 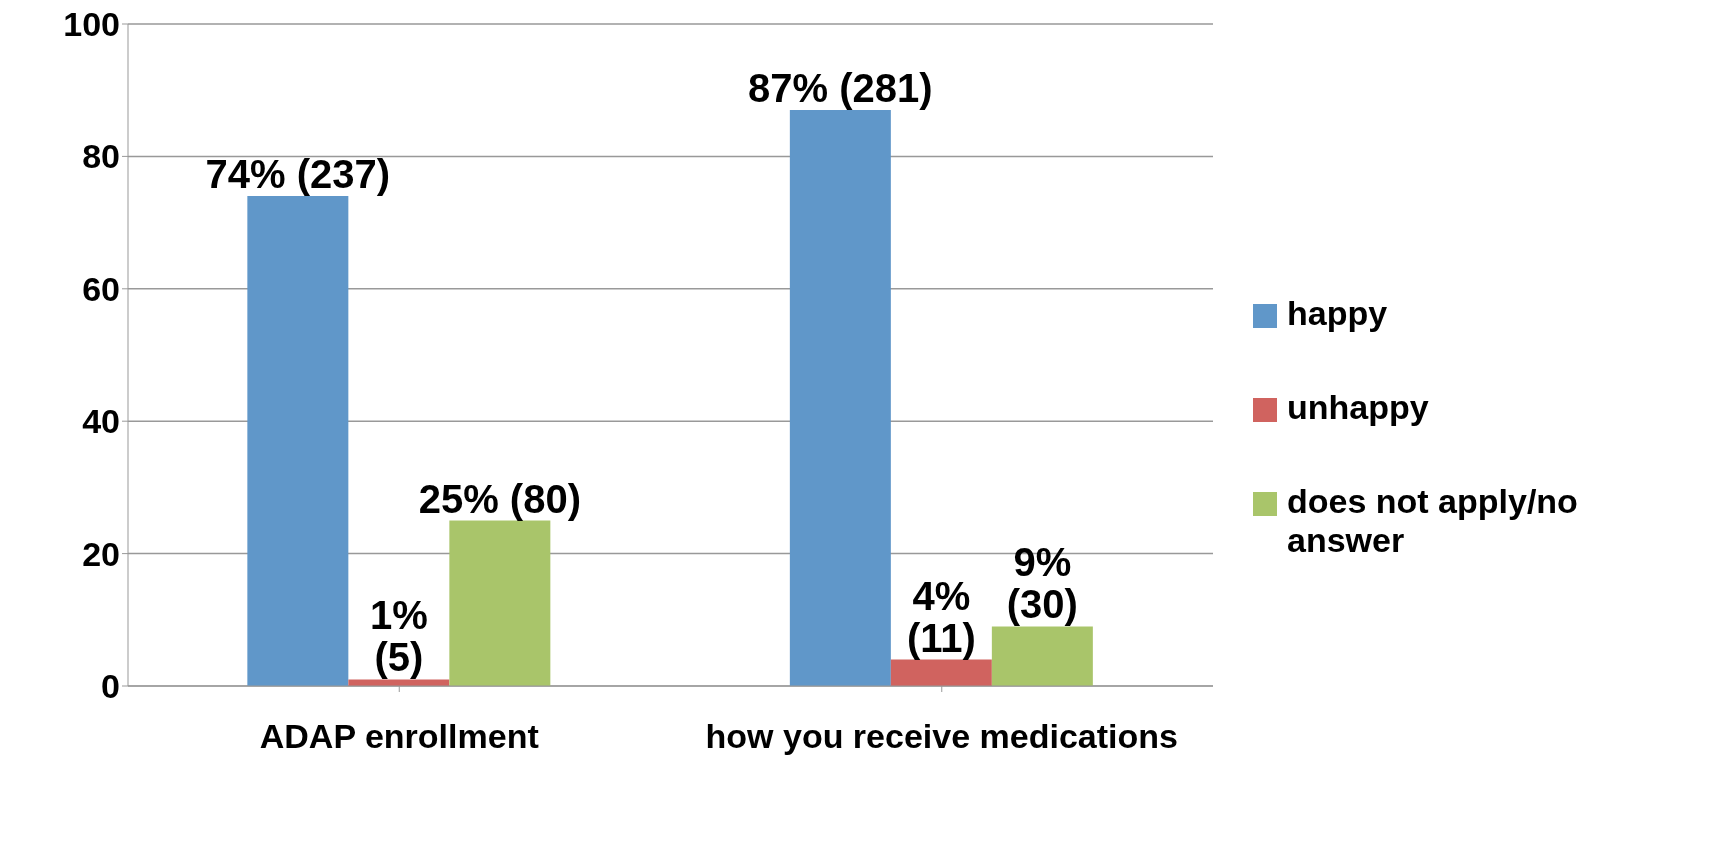 I want to click on x-tick-label: how you receive medications, so click(x=941, y=736).